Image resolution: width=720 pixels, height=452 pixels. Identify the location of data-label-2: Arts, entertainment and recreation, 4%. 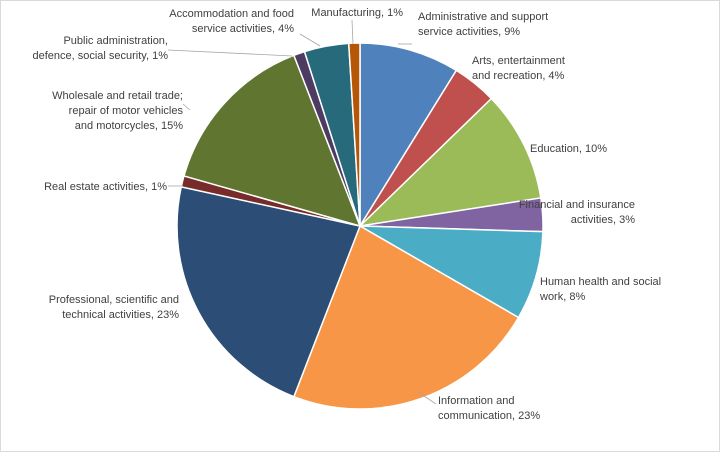
(518, 68).